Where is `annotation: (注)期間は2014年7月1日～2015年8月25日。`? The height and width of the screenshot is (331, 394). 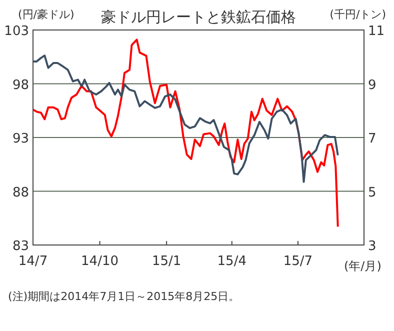 annotation: (注)期間は2014年7月1日～2015年8月25日。 is located at coordinates (124, 296).